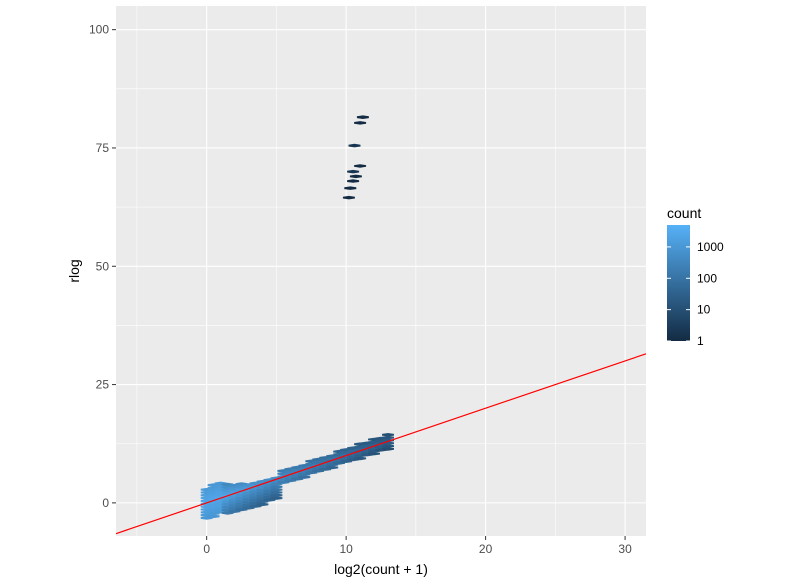 The height and width of the screenshot is (588, 800). I want to click on legend-label: 1, so click(700, 341).